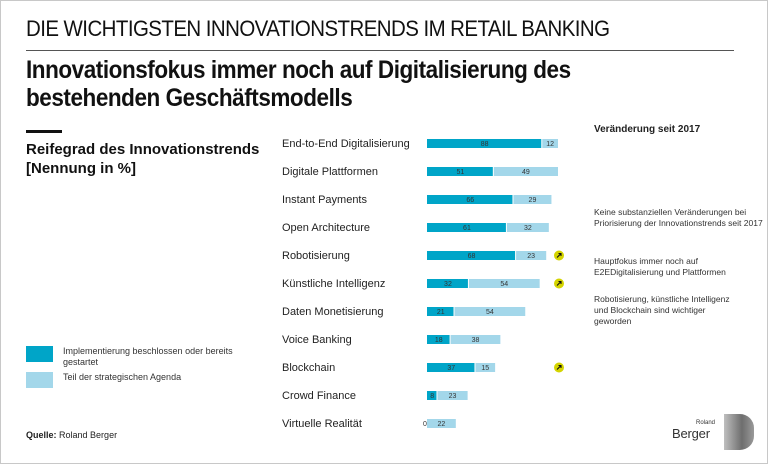  I want to click on category-label: Crowd Finance, so click(319, 396).